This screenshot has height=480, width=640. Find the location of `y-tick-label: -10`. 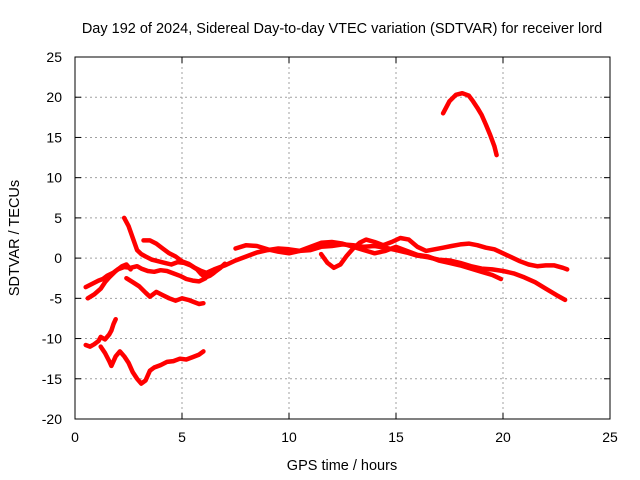

y-tick-label: -10 is located at coordinates (52, 339).